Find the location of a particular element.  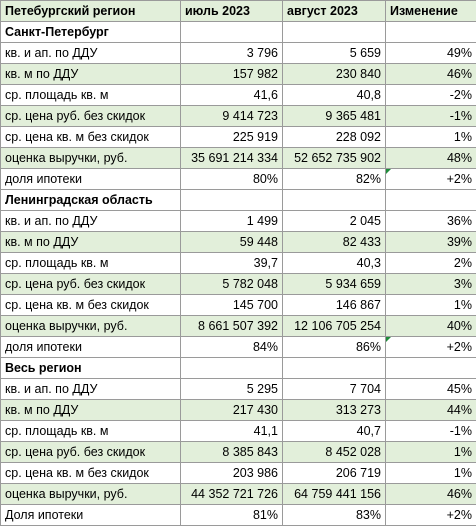

august-value-cell: 12 106 705 254 is located at coordinates (334, 326).